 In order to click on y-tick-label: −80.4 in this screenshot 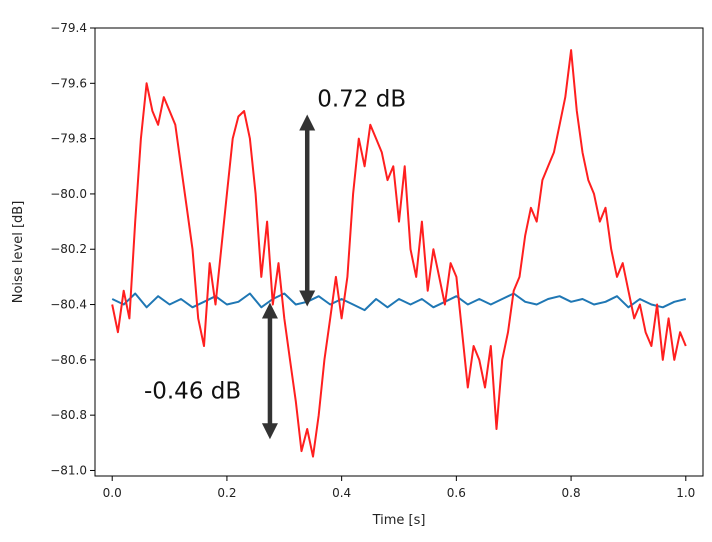, I will do `click(68, 305)`.